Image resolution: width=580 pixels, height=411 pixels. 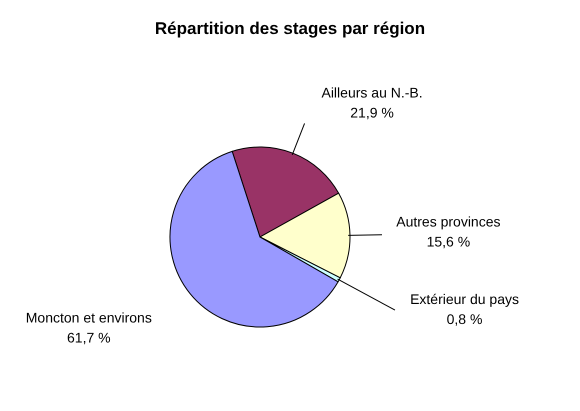 I want to click on data-label: 15,6 %, so click(x=448, y=242).